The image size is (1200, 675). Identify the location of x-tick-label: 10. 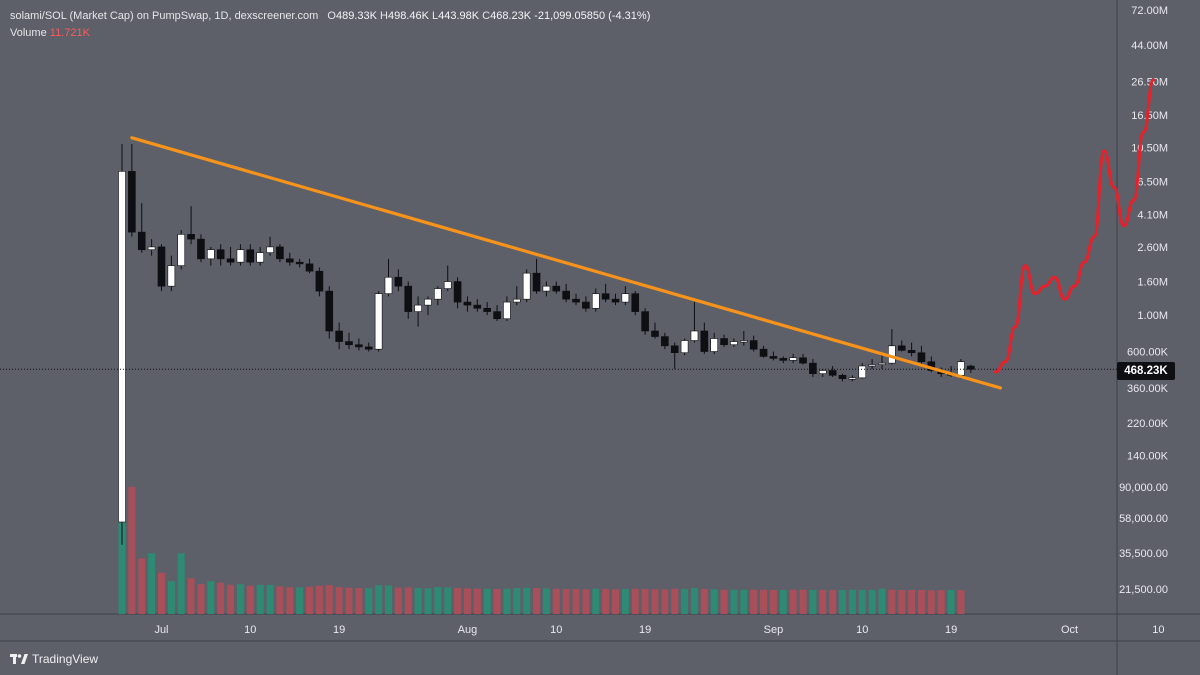
(556, 630).